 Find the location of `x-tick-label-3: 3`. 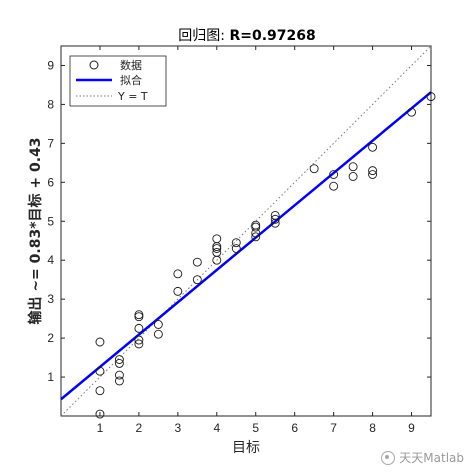

x-tick-label-3: 3 is located at coordinates (177, 428).